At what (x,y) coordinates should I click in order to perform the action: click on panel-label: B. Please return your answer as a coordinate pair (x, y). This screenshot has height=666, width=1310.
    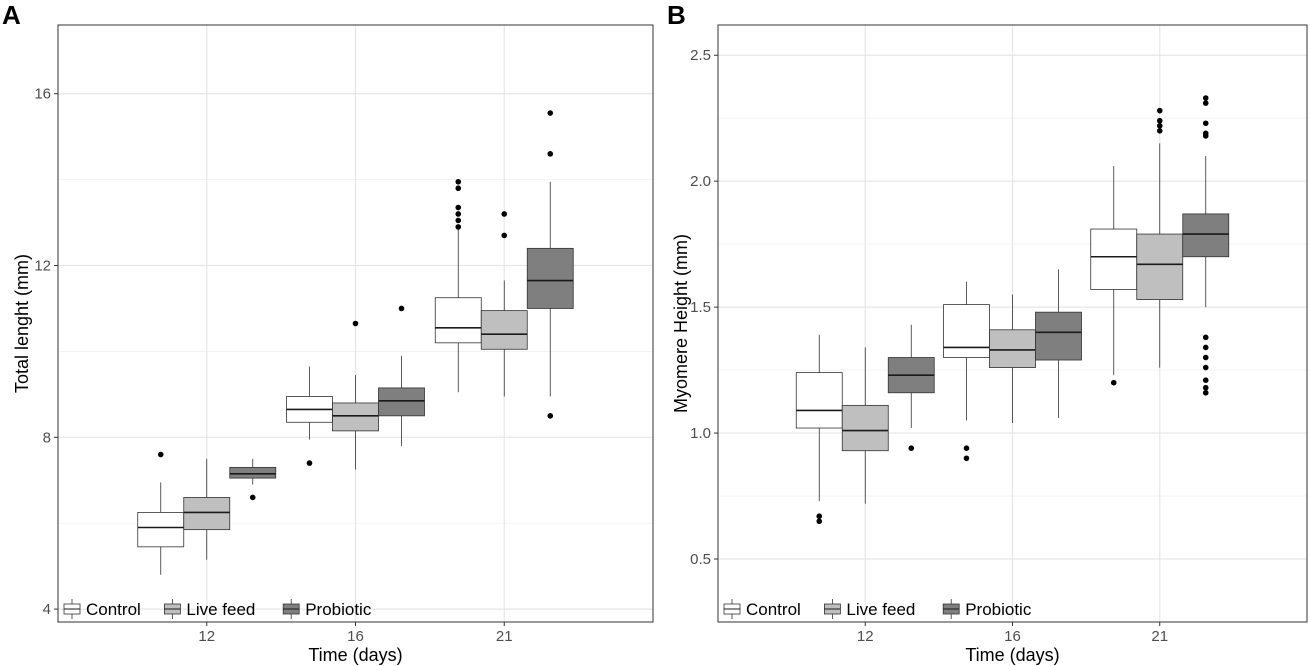
    Looking at the image, I should click on (676, 15).